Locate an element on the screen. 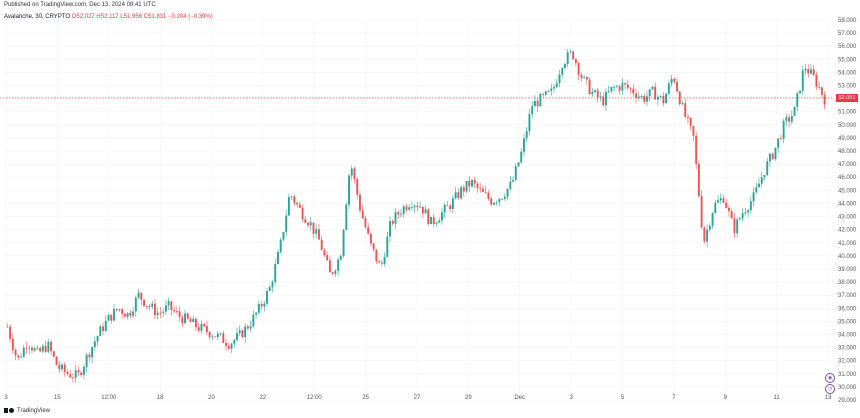 This screenshot has width=860, height=418. x-tick-label: 5 is located at coordinates (623, 398).